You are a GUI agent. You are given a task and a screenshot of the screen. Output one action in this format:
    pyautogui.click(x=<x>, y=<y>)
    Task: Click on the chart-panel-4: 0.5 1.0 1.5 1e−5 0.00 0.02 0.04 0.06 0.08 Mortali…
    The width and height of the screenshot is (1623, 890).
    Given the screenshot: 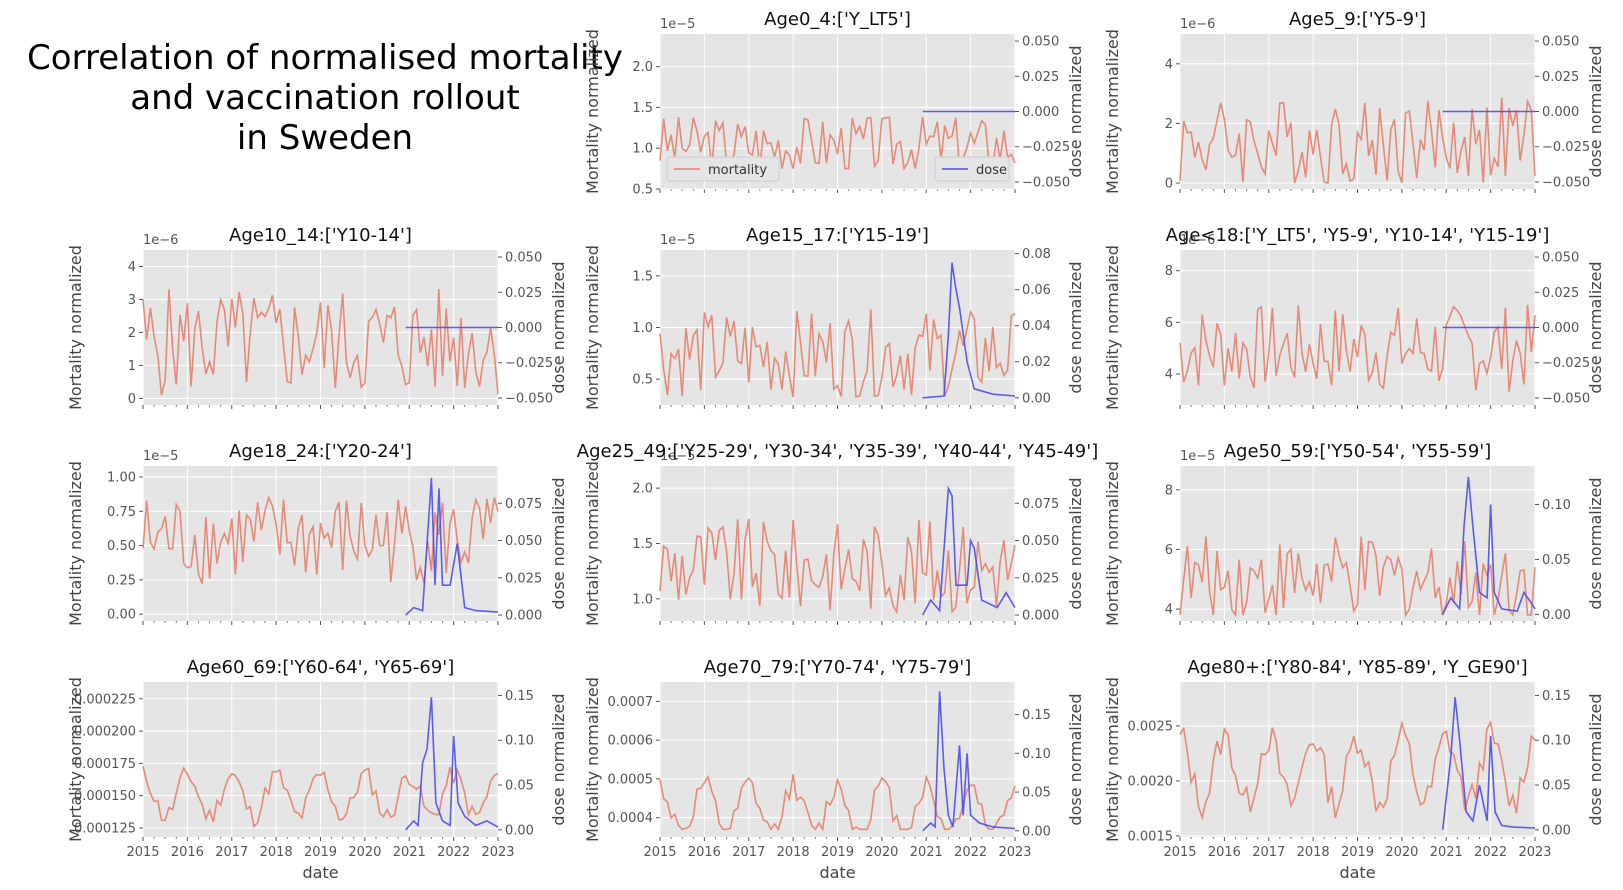 What is the action you would take?
    pyautogui.click(x=834, y=317)
    